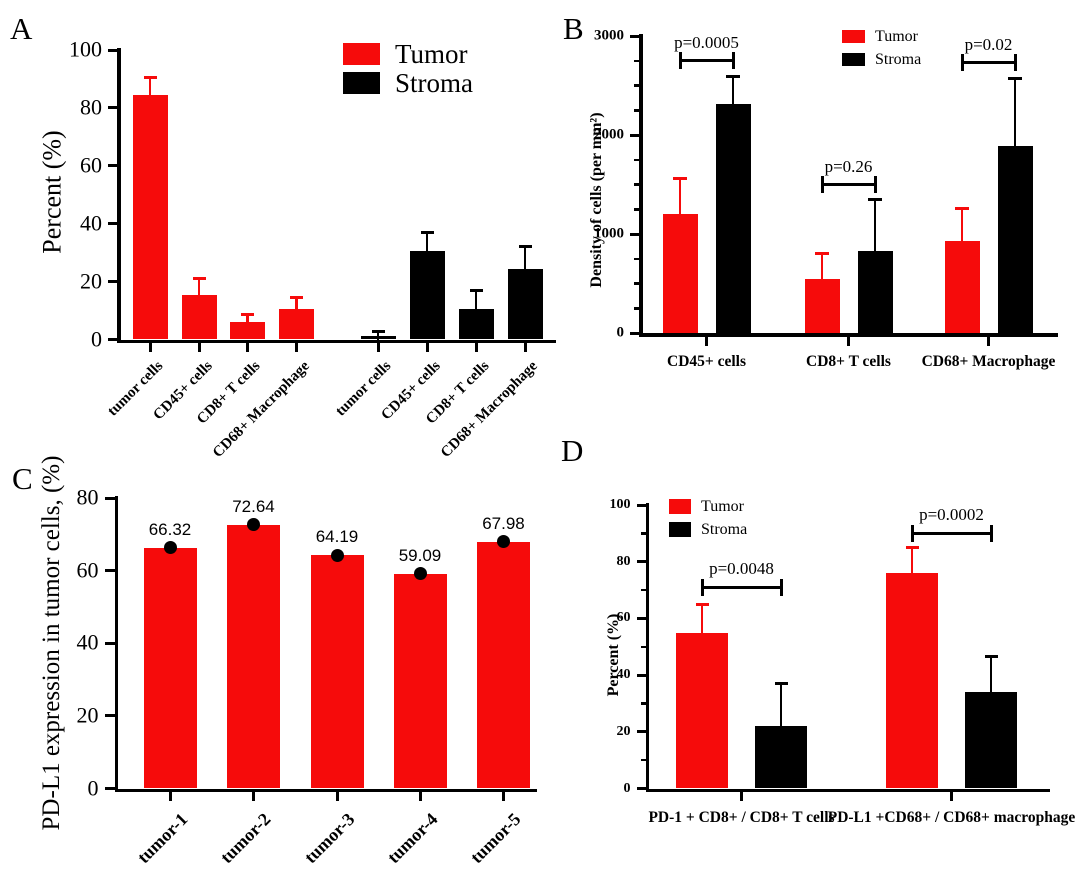 The image size is (1080, 878). What do you see at coordinates (647, 647) in the screenshot?
I see `y-axis-line` at bounding box center [647, 647].